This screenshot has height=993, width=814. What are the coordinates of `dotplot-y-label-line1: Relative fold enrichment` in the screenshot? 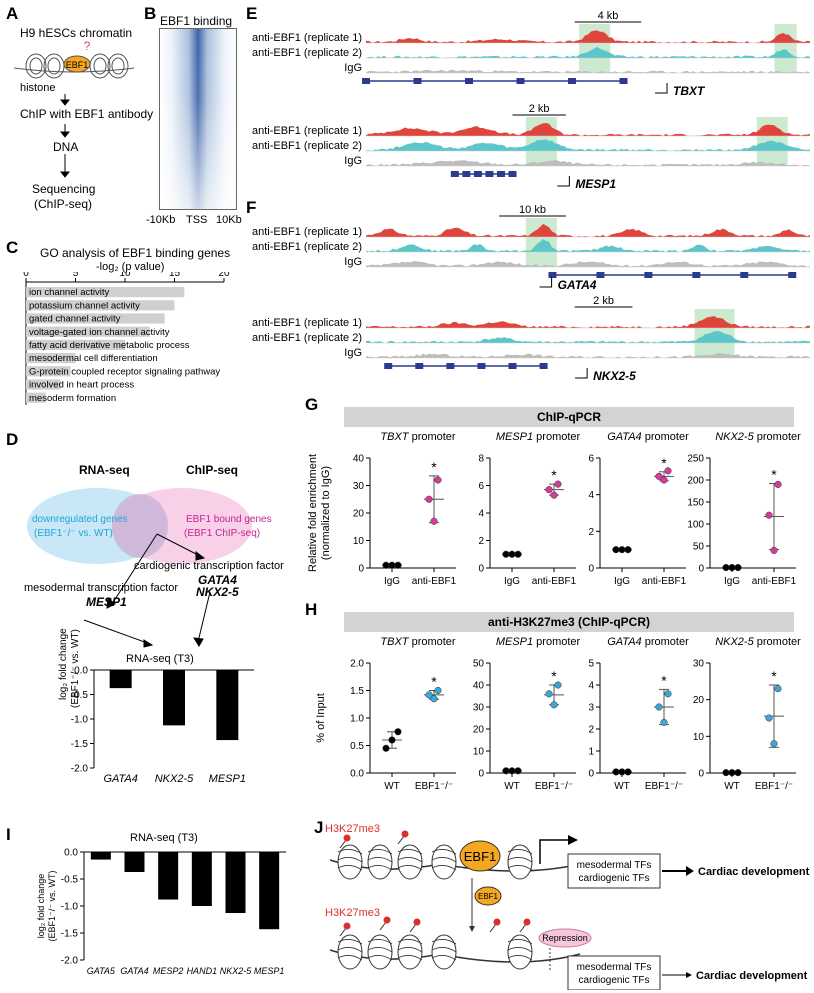 It's located at (313, 513).